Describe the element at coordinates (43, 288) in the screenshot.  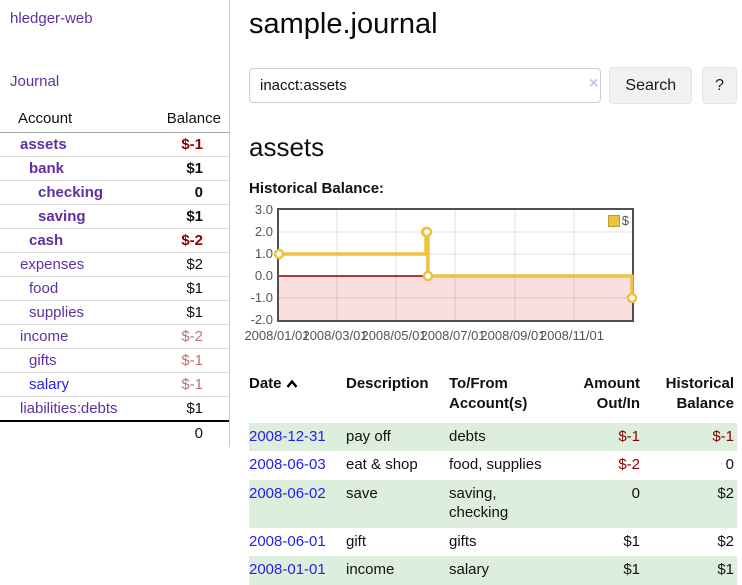
I see `account-link-food: food` at that location.